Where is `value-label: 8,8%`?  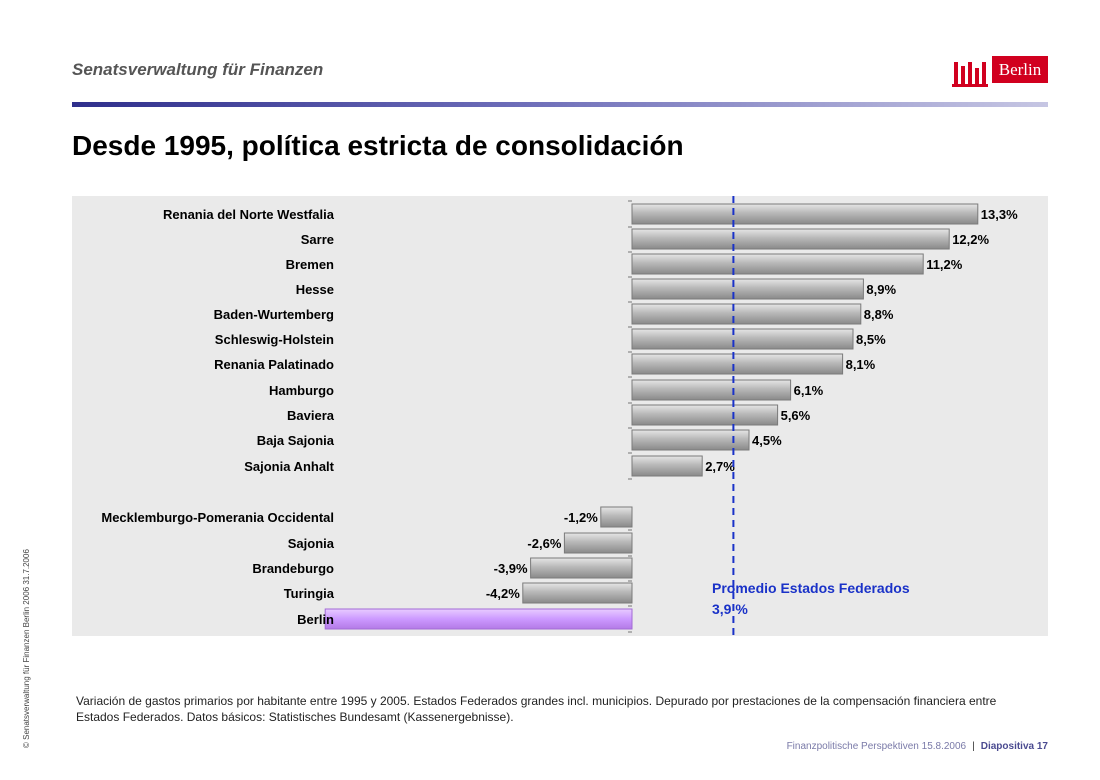
value-label: 8,8% is located at coordinates (879, 314).